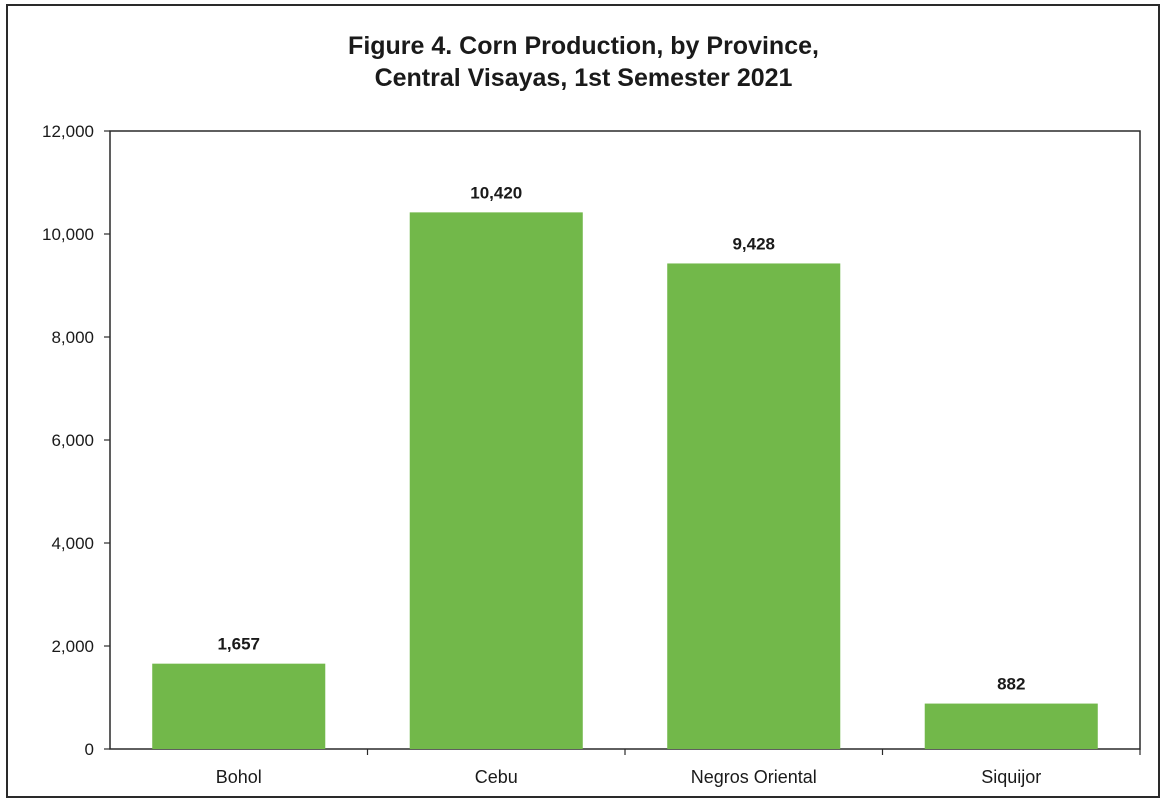 The width and height of the screenshot is (1167, 802). Describe the element at coordinates (1011, 684) in the screenshot. I see `data-label: 882` at that location.